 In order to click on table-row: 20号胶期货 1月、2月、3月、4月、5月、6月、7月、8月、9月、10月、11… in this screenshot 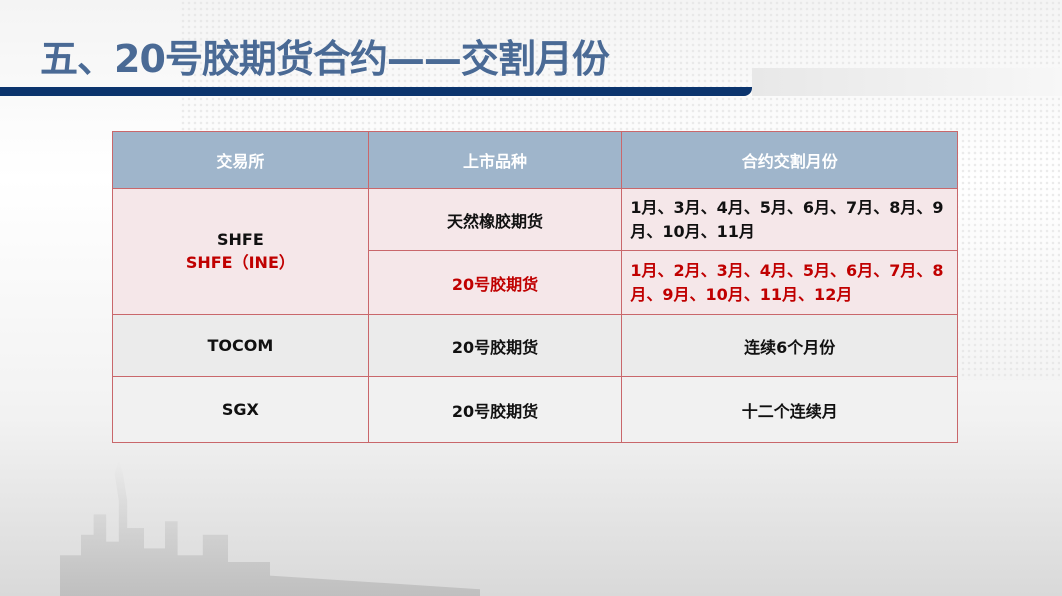, I will do `click(535, 282)`.